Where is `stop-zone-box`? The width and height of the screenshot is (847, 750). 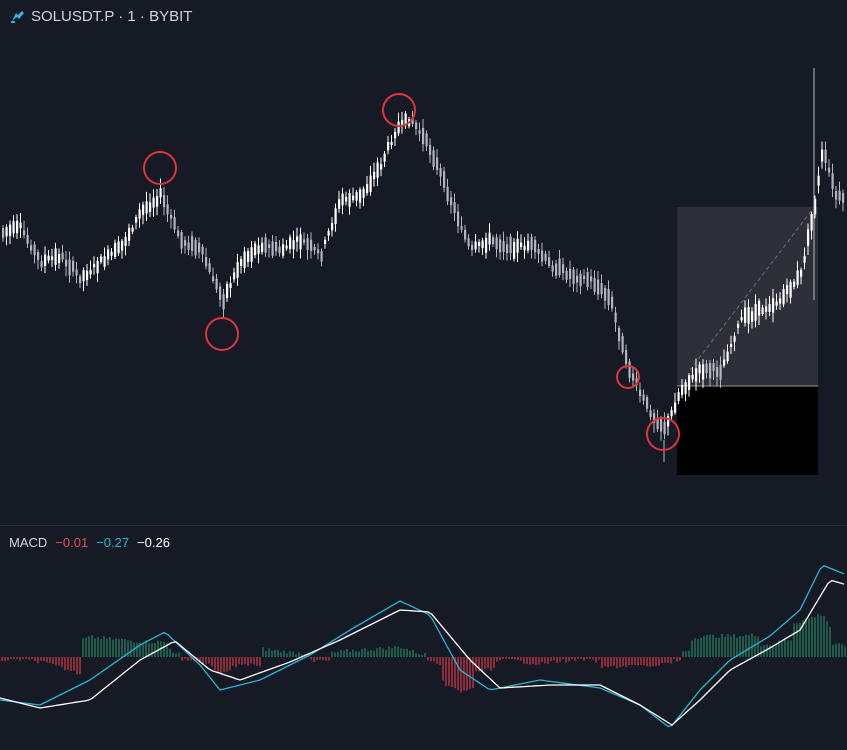 stop-zone-box is located at coordinates (747, 430).